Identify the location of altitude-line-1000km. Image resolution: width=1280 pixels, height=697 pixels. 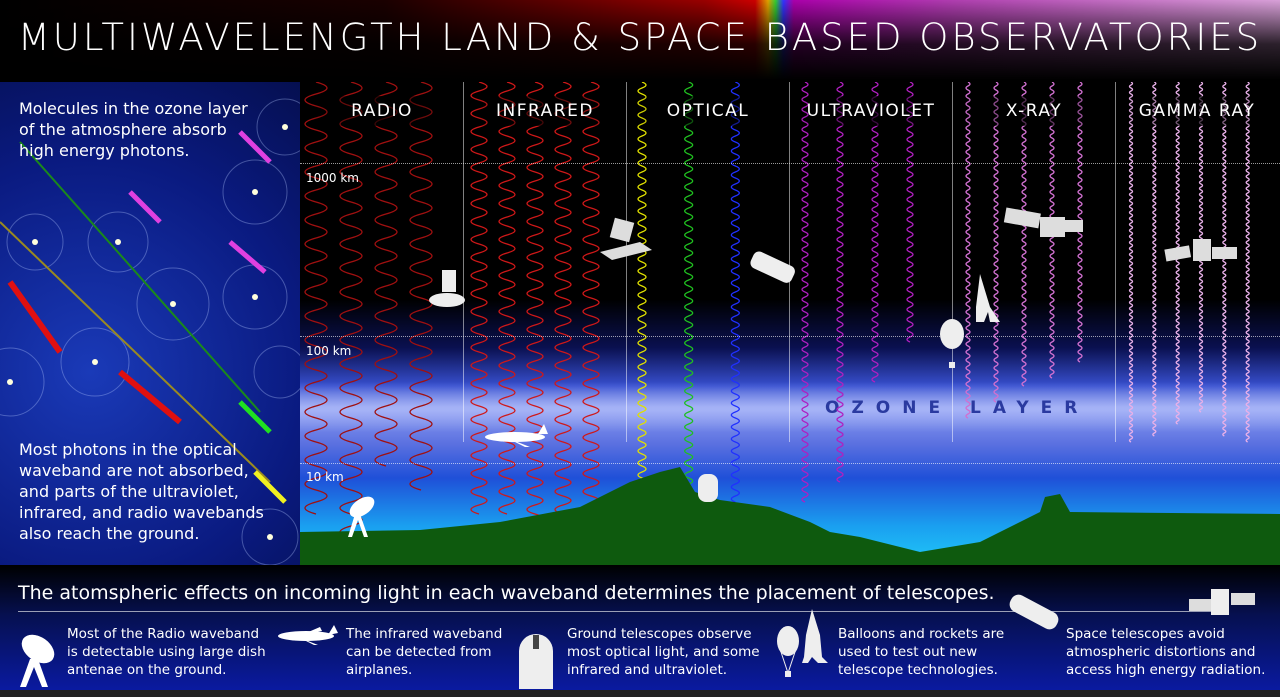
(790, 163).